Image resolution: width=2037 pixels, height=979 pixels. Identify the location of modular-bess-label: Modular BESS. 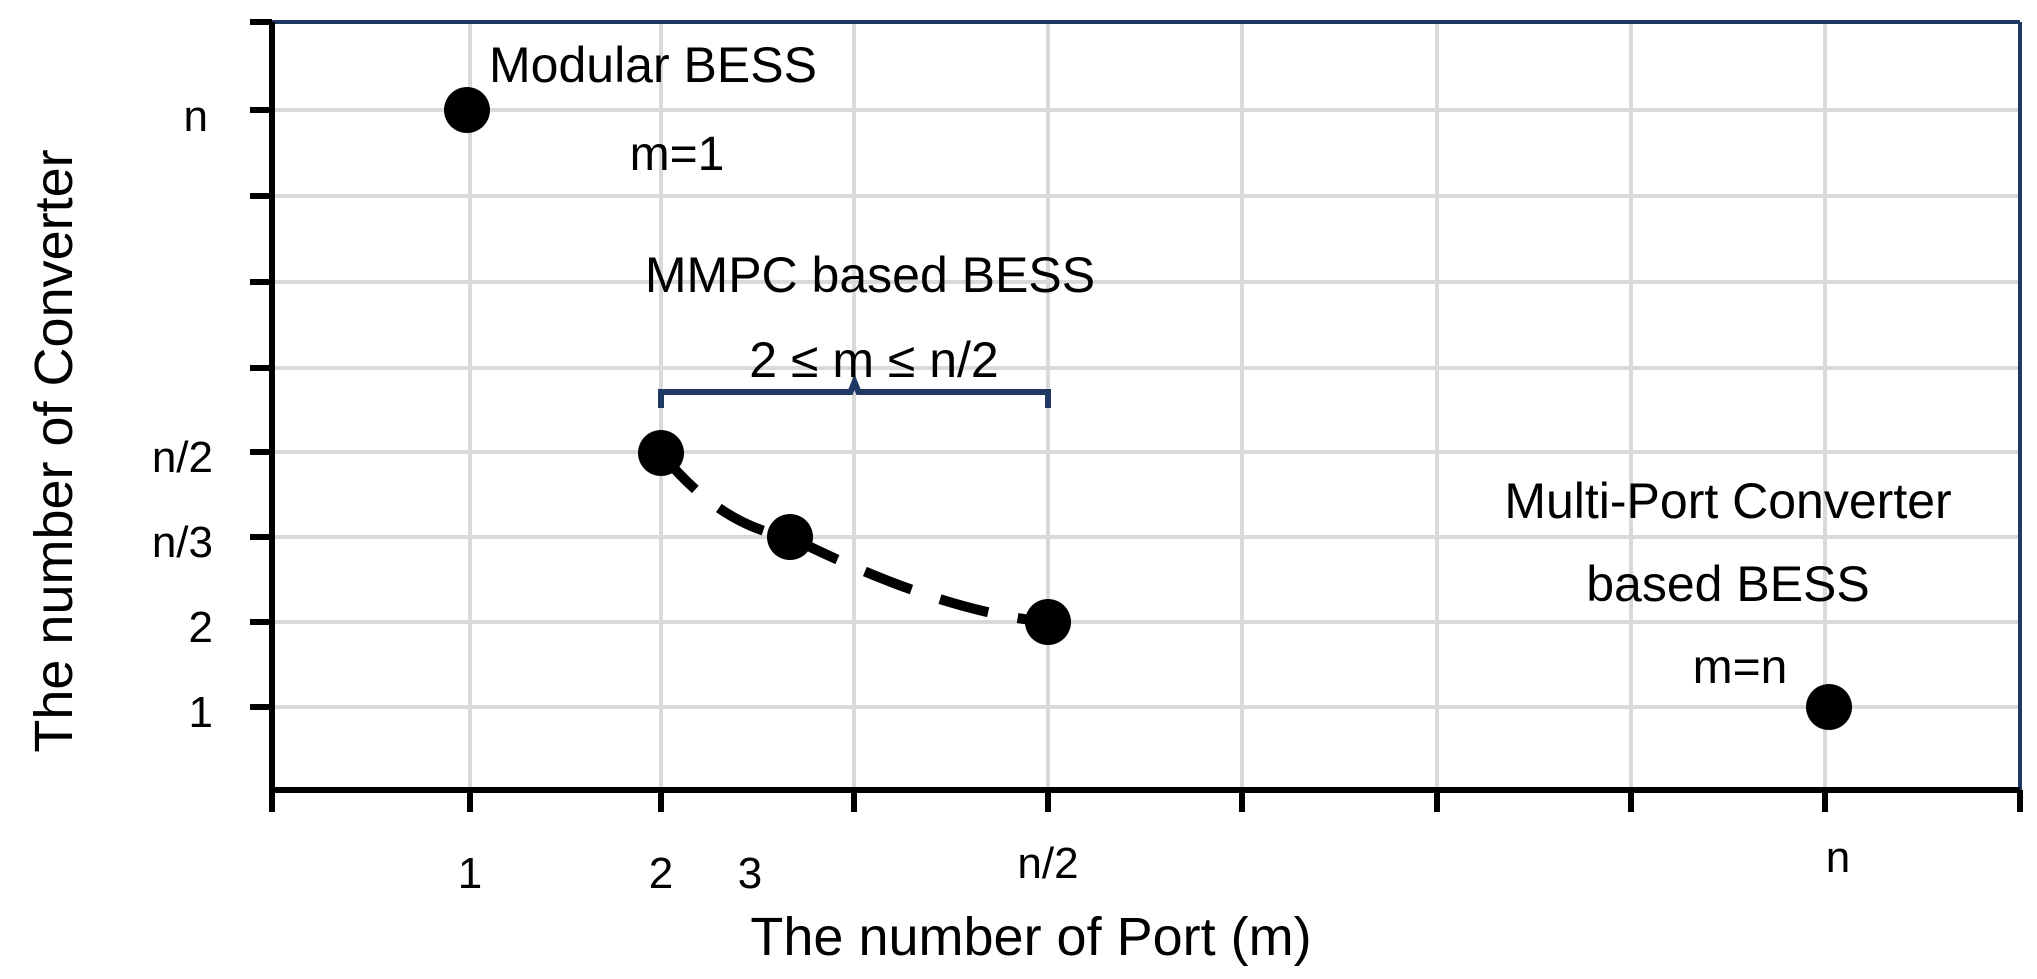
(653, 65).